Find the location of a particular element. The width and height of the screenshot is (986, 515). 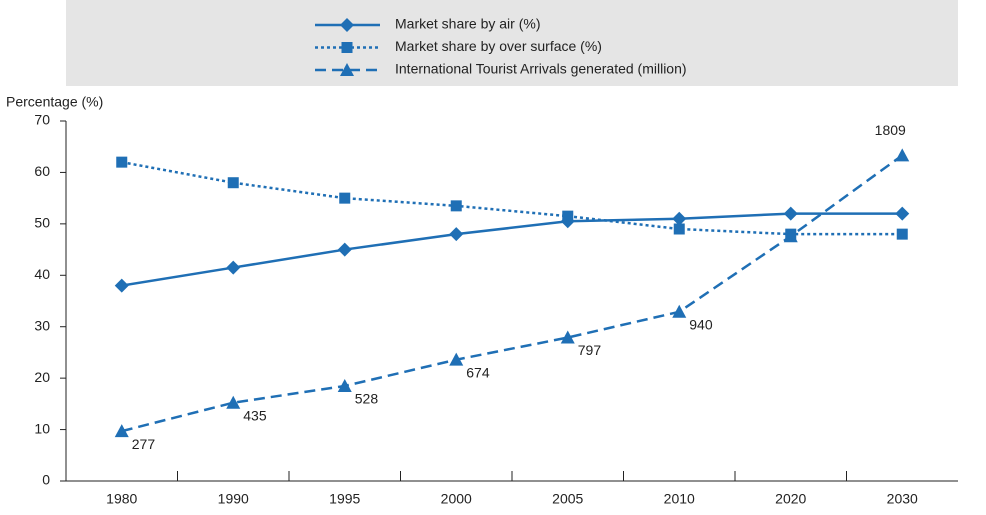

x-tick-label: 1980 is located at coordinates (121, 499).